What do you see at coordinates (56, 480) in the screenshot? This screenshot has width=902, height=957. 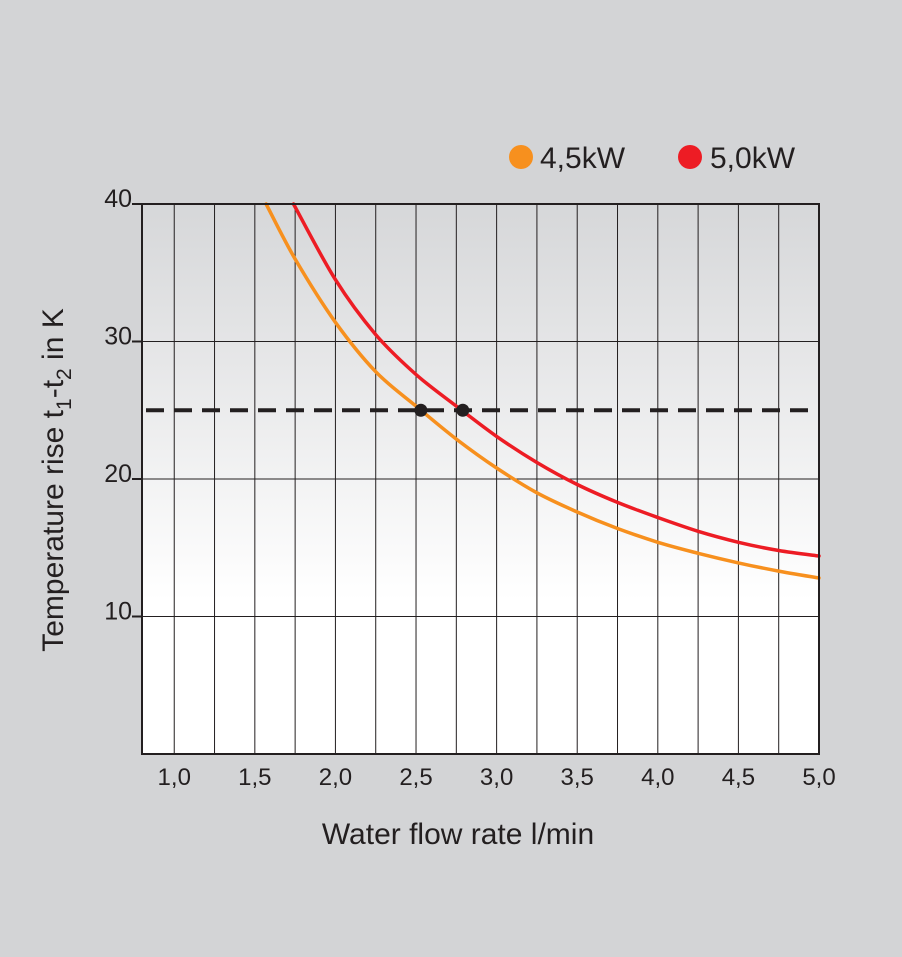 I see `y-axis-title: Temperature rise t1-t2 in K` at bounding box center [56, 480].